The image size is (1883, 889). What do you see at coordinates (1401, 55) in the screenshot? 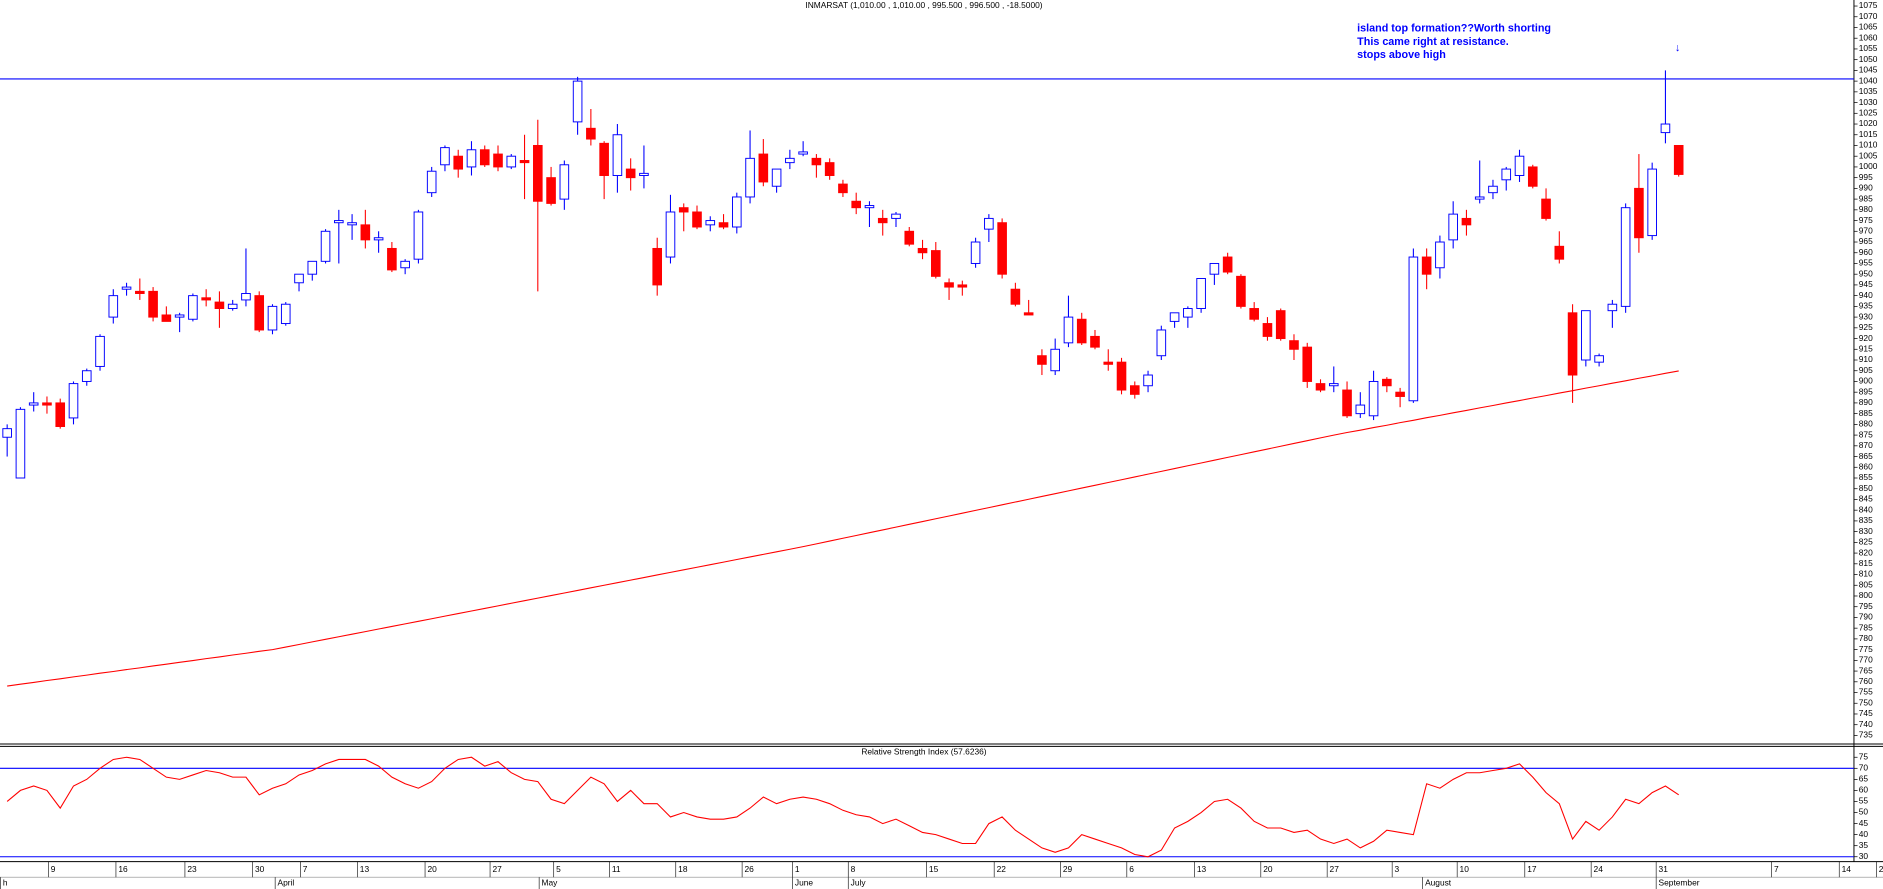
I see `annotation: stops above high` at bounding box center [1401, 55].